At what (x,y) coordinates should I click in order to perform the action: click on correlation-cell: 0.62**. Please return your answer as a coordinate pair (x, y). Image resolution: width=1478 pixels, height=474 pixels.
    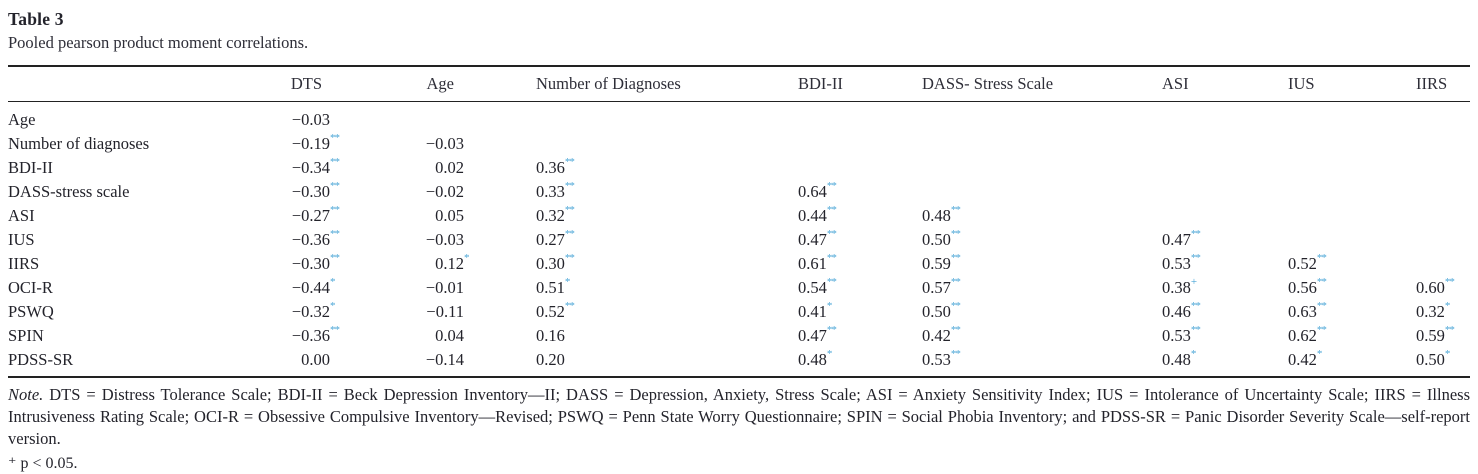
    Looking at the image, I should click on (1352, 336).